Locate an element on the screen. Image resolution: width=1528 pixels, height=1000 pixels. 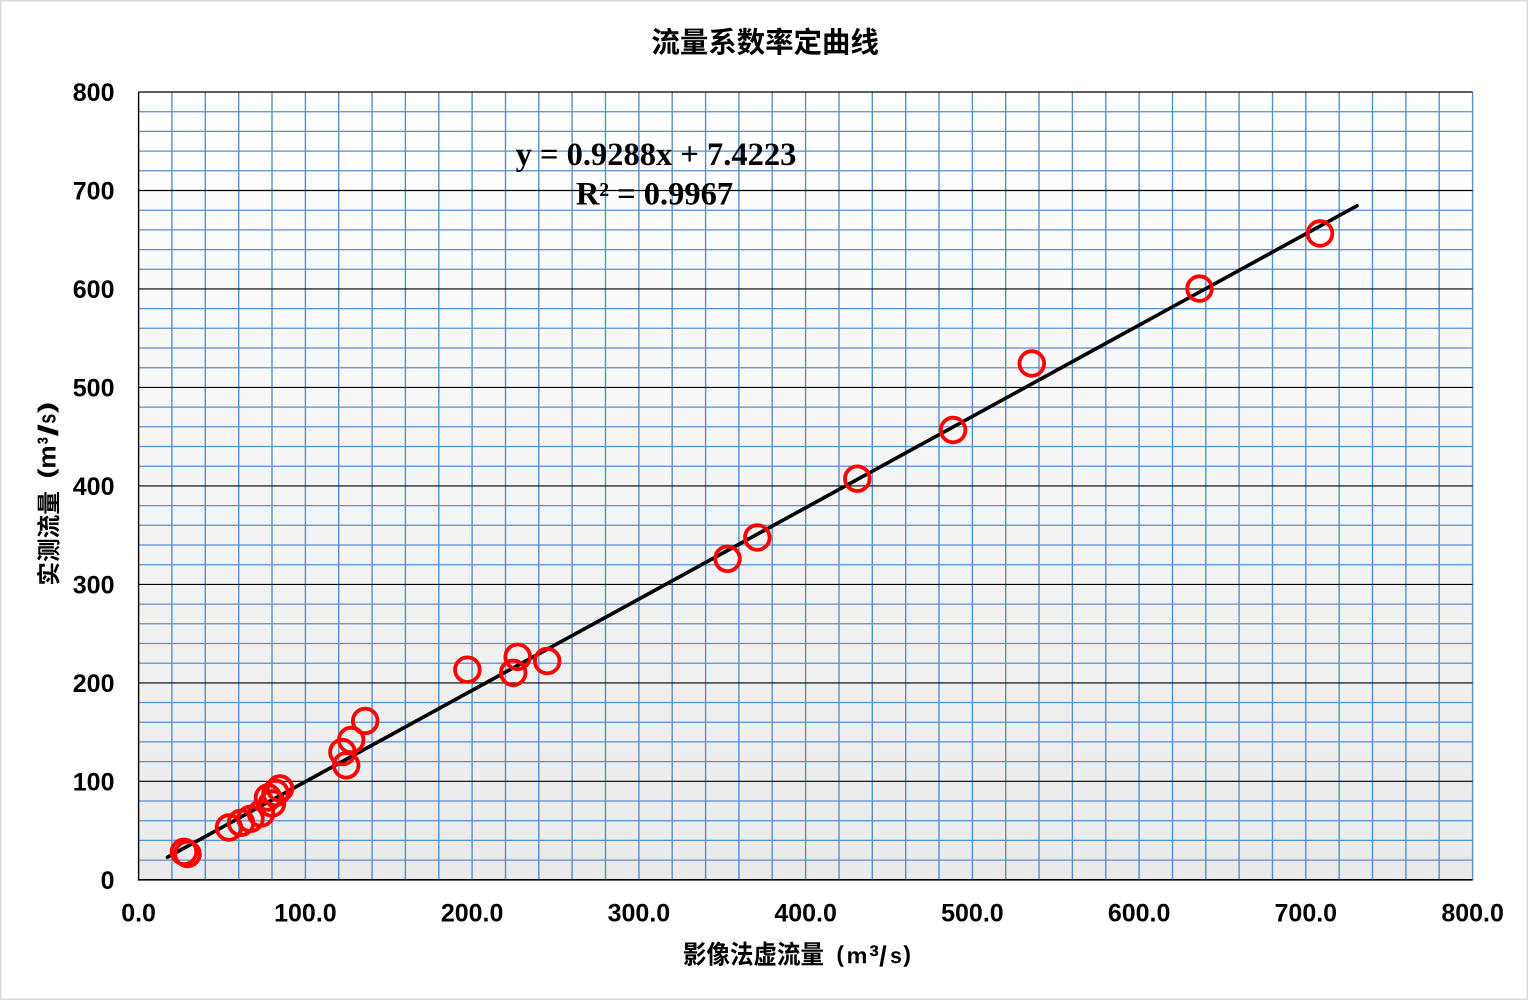
svg-text: 700.0 is located at coordinates (1306, 914).